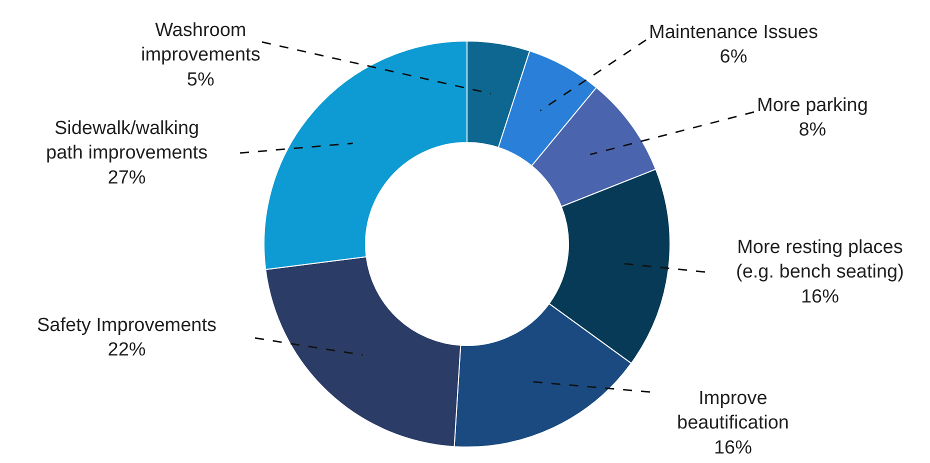 Image resolution: width=930 pixels, height=463 pixels. What do you see at coordinates (733, 32) in the screenshot?
I see `slice-label: Maintenance Issues` at bounding box center [733, 32].